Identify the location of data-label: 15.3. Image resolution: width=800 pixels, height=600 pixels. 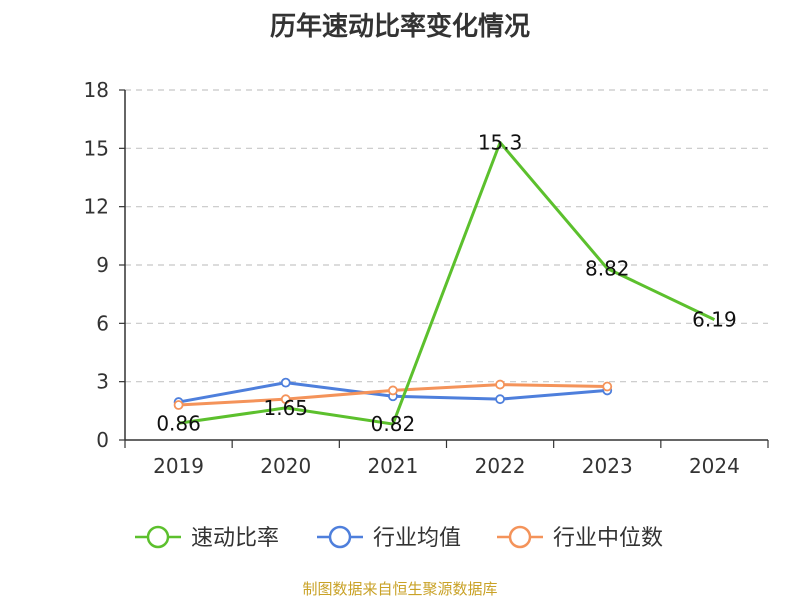
(500, 143).